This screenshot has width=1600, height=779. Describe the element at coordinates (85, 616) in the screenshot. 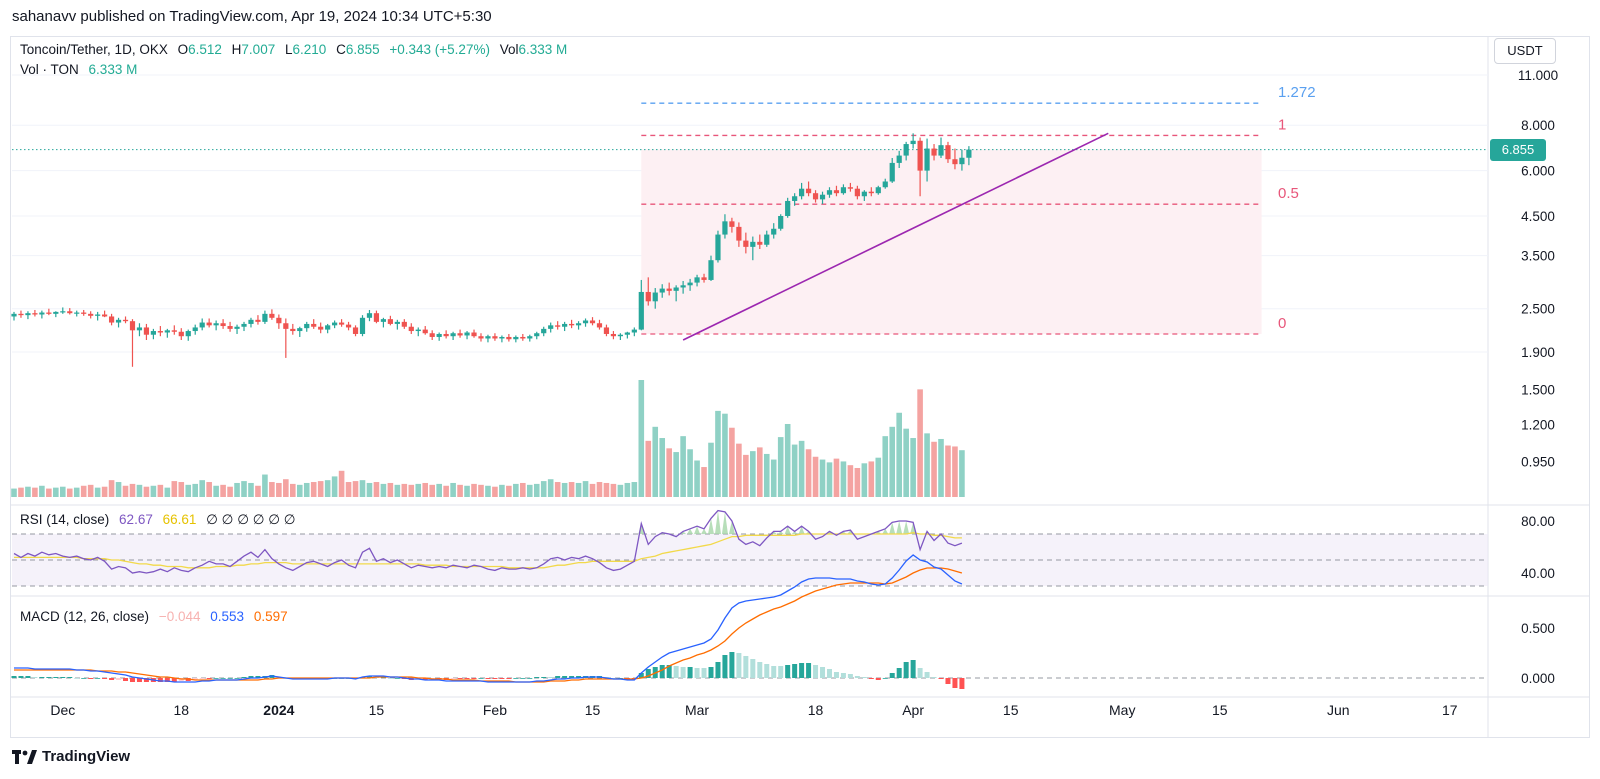

I see `macd-legend-label: MACD (12, 26, close)` at that location.